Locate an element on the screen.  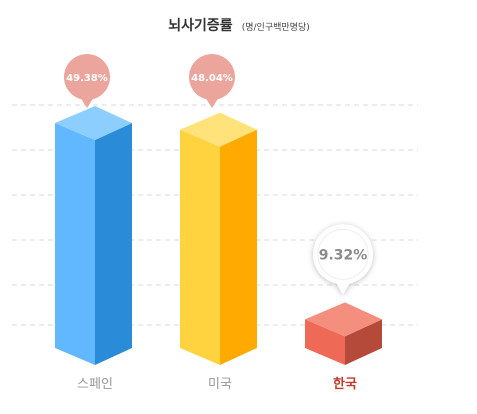
value-label: 48.04% is located at coordinates (212, 78).